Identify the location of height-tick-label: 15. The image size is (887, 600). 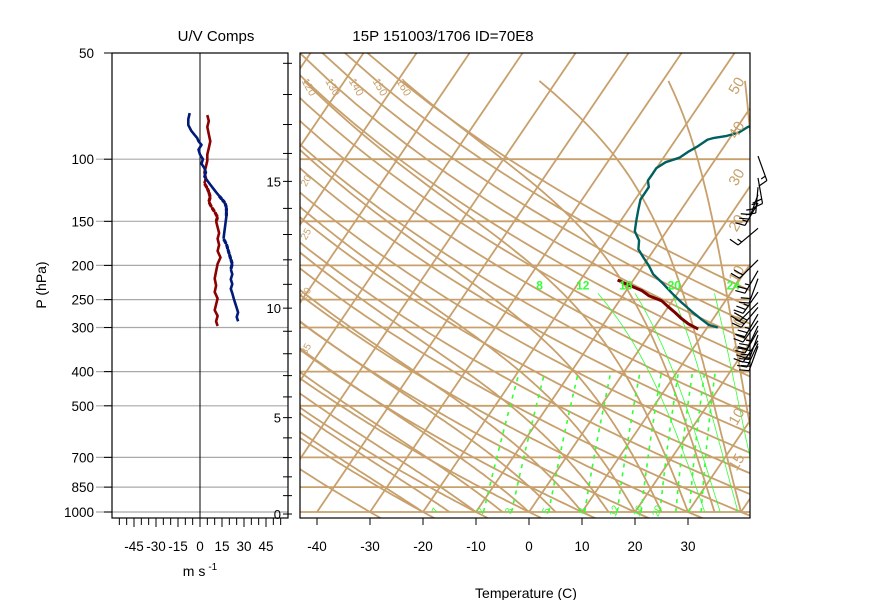
(274, 181).